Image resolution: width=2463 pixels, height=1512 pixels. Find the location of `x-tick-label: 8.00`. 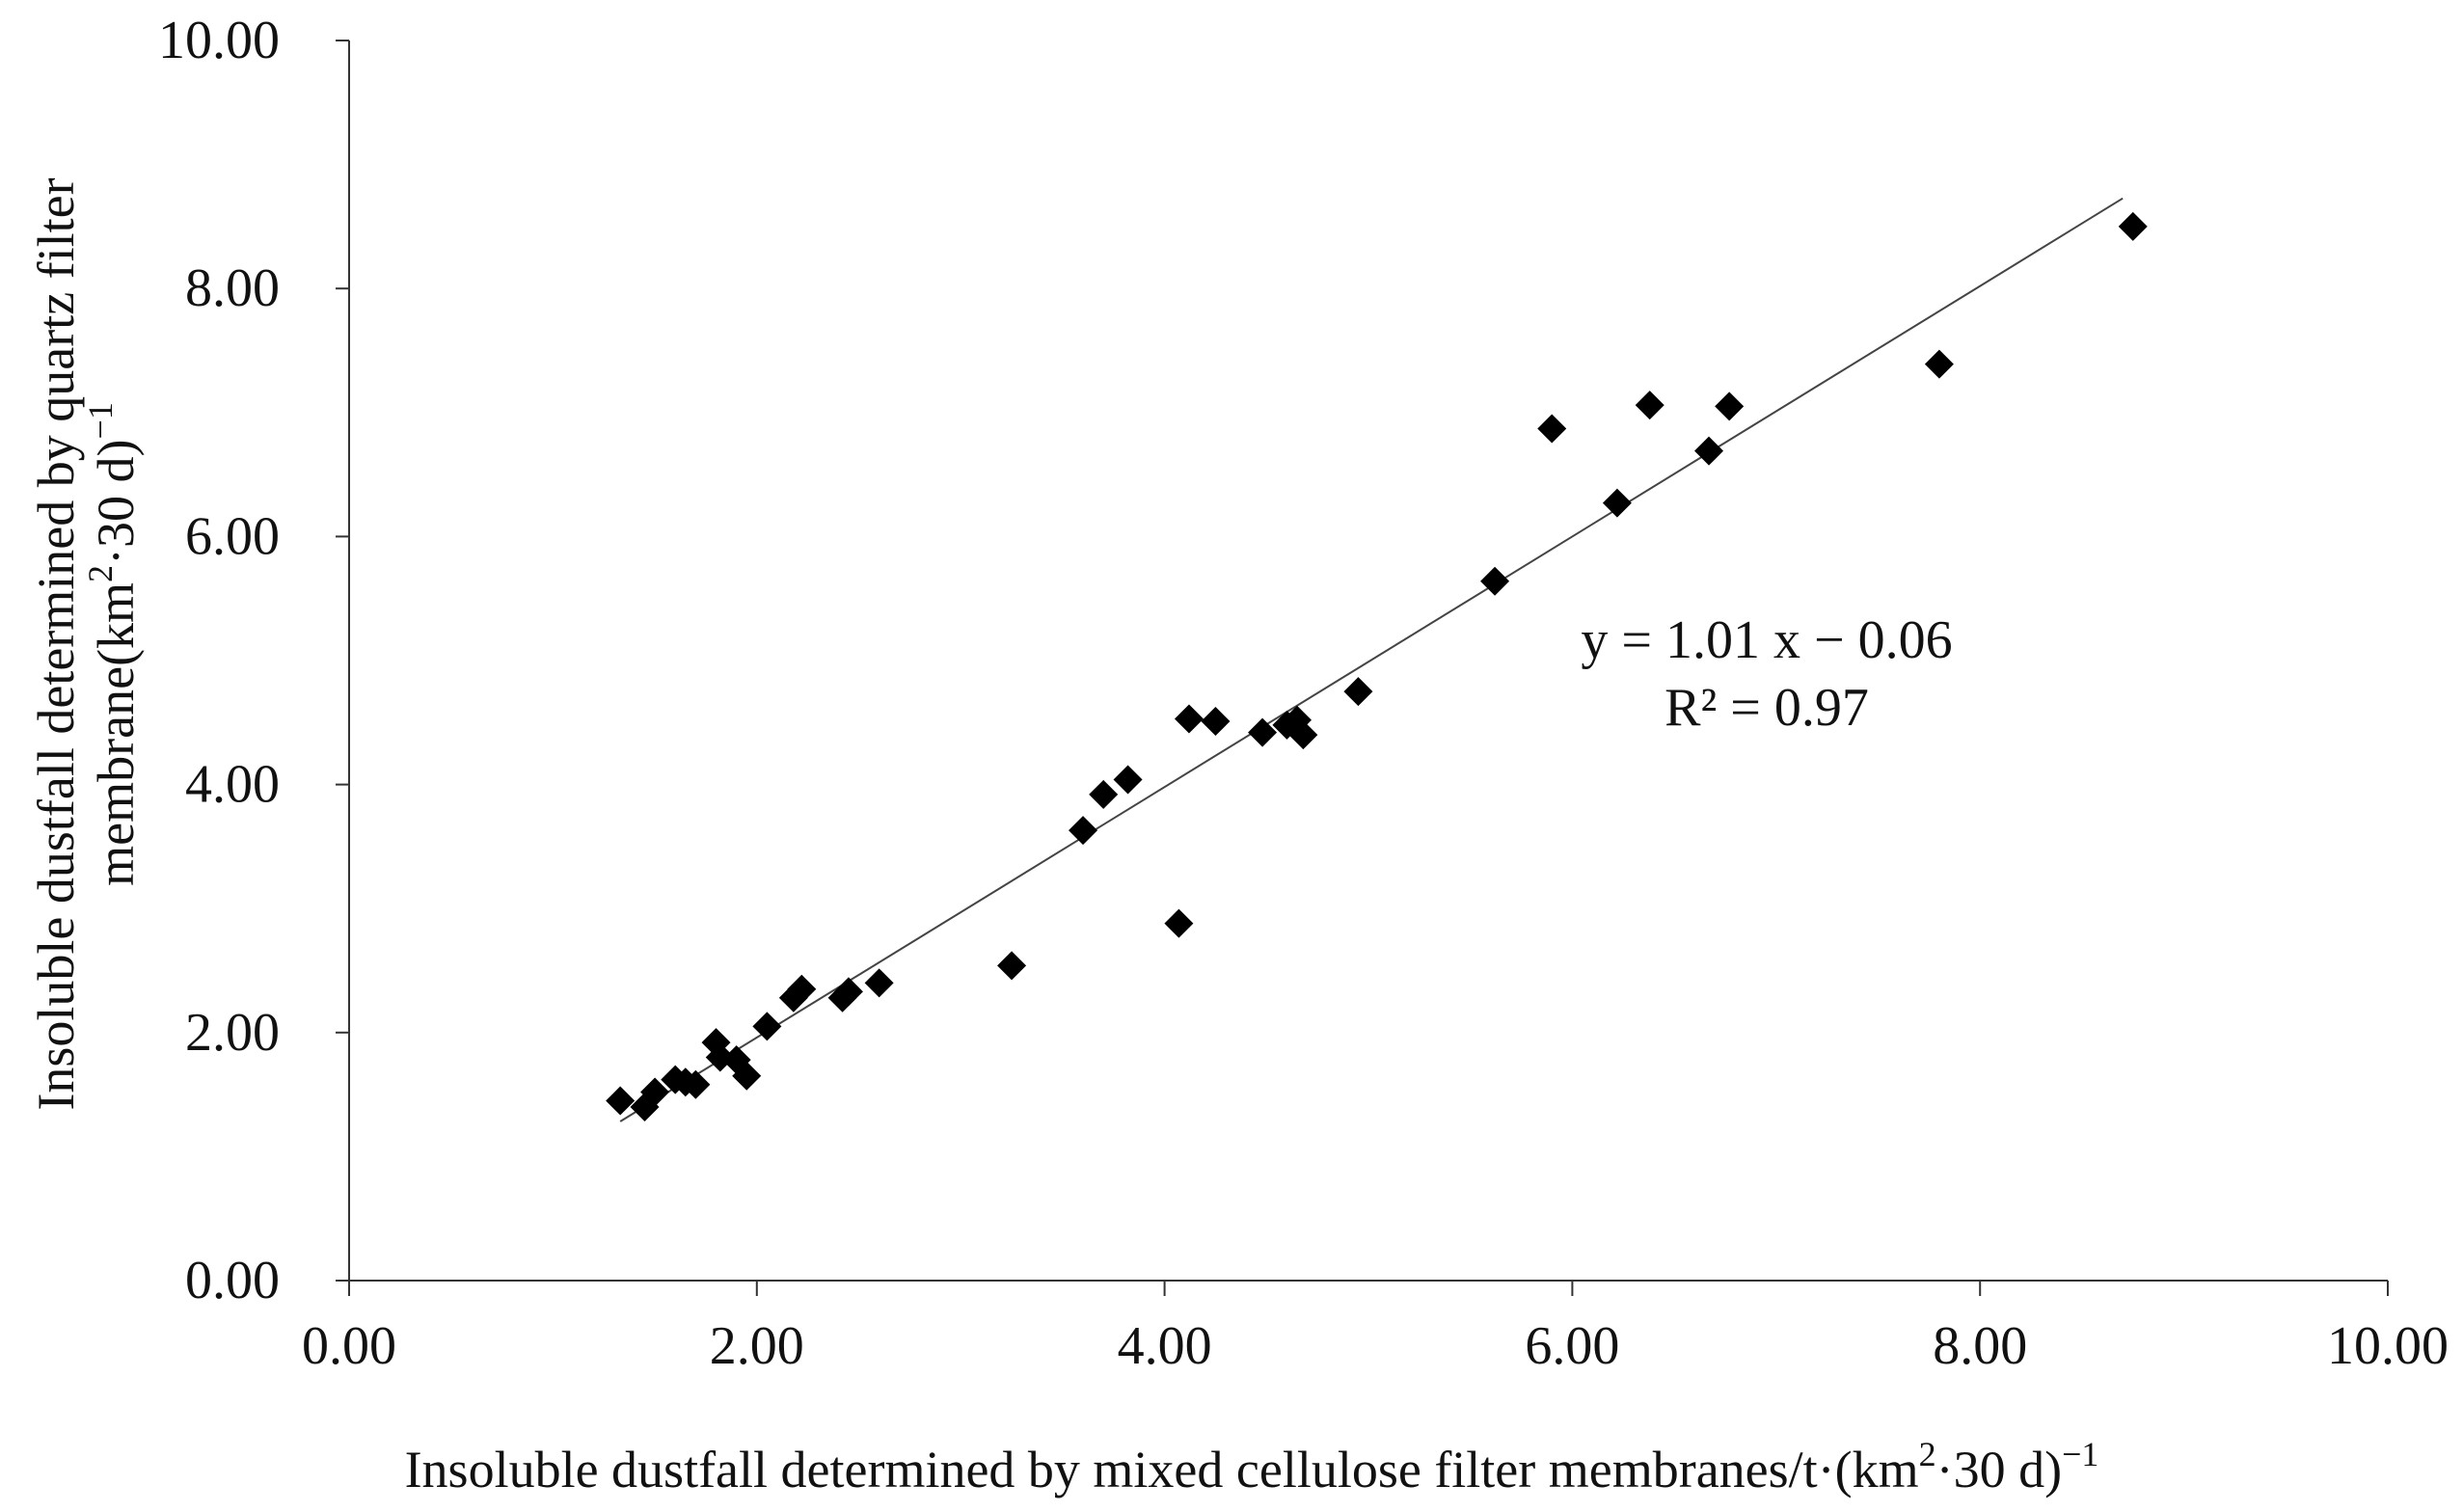

x-tick-label: 8.00 is located at coordinates (1980, 1346).